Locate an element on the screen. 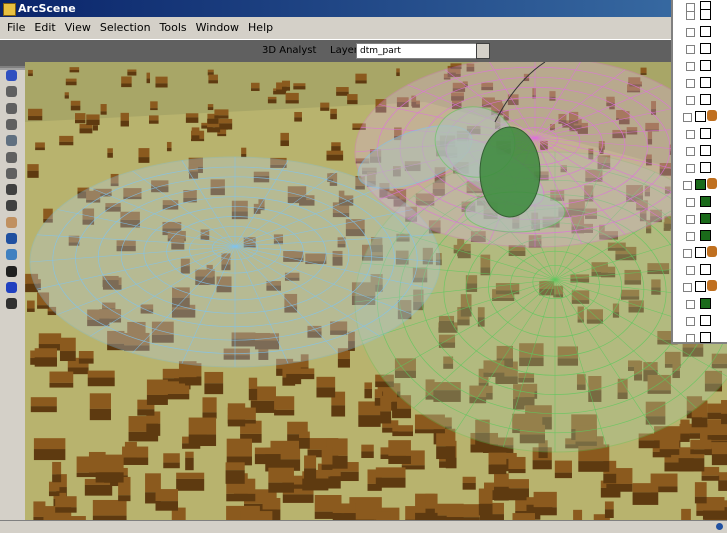 The height and width of the screenshot is (533, 727). menu-item: Edit is located at coordinates (45, 27).